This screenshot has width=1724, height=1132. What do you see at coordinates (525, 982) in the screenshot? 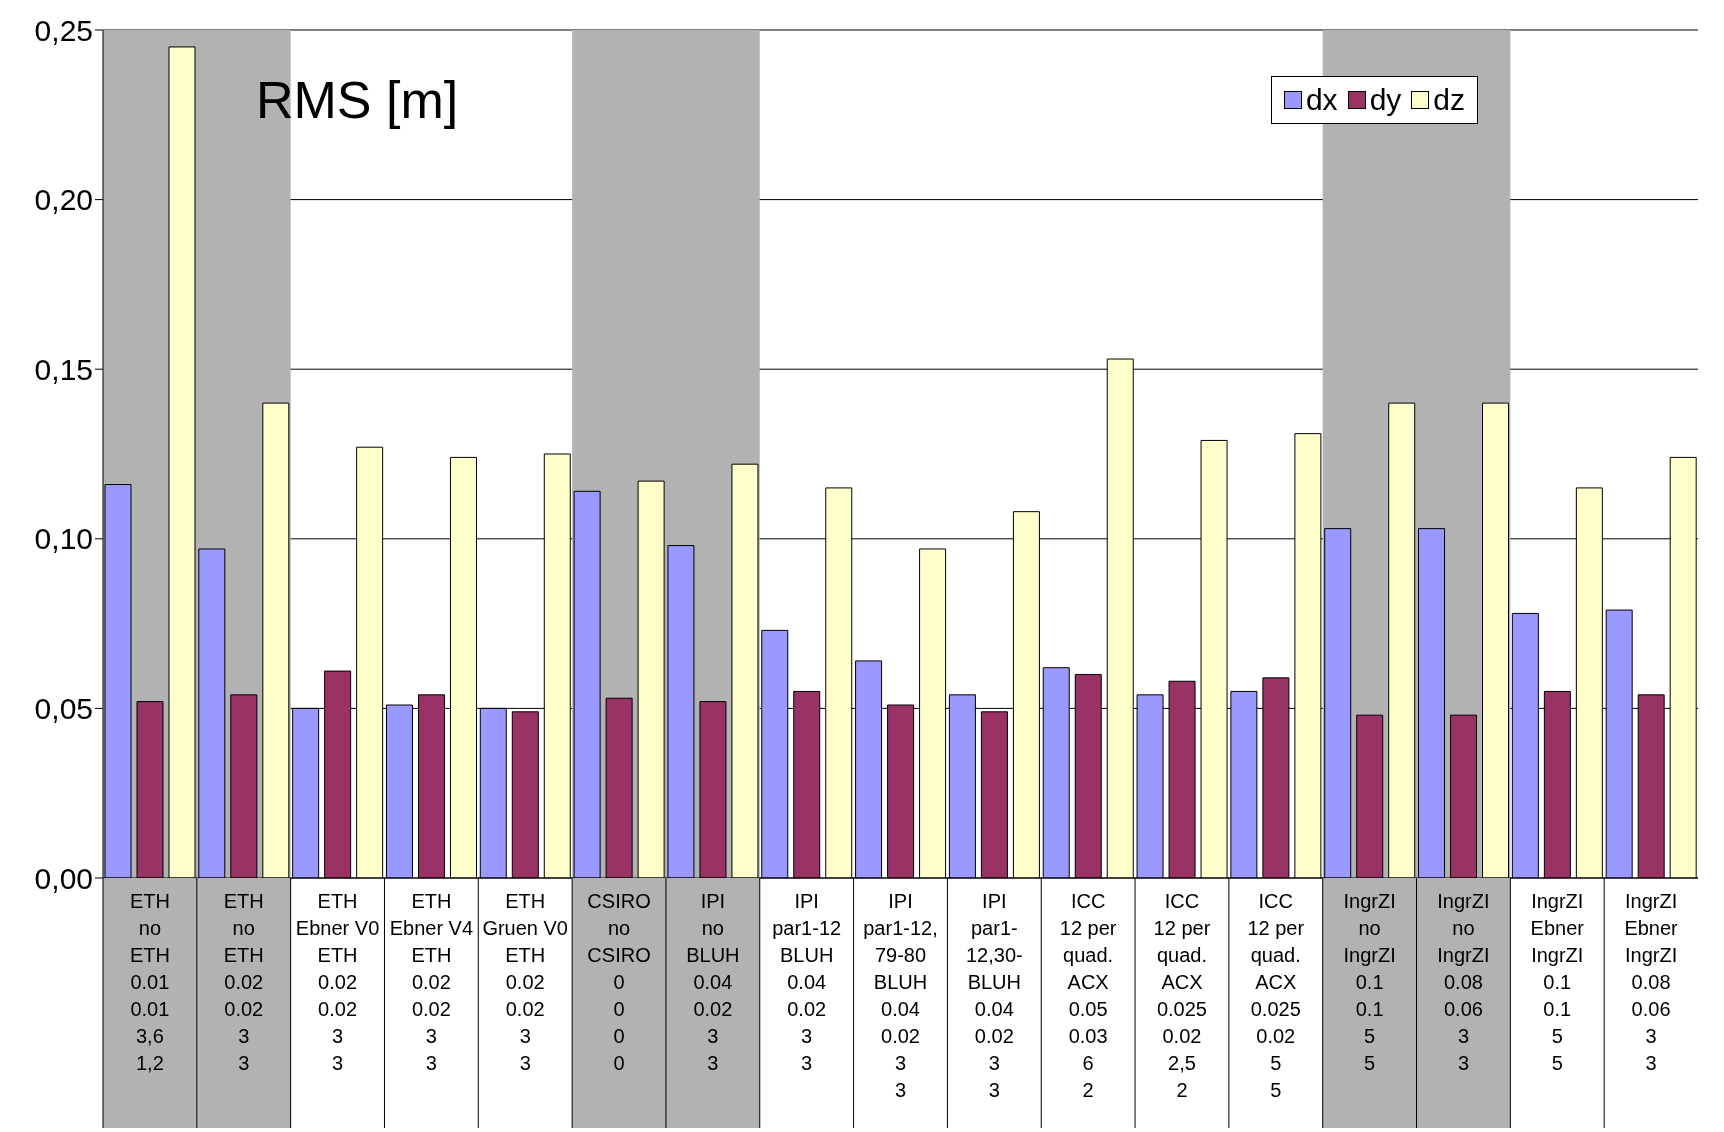
I see `x-tick-label: ETH Gruen V0 ETH 0.02 0.02 3 3` at bounding box center [525, 982].